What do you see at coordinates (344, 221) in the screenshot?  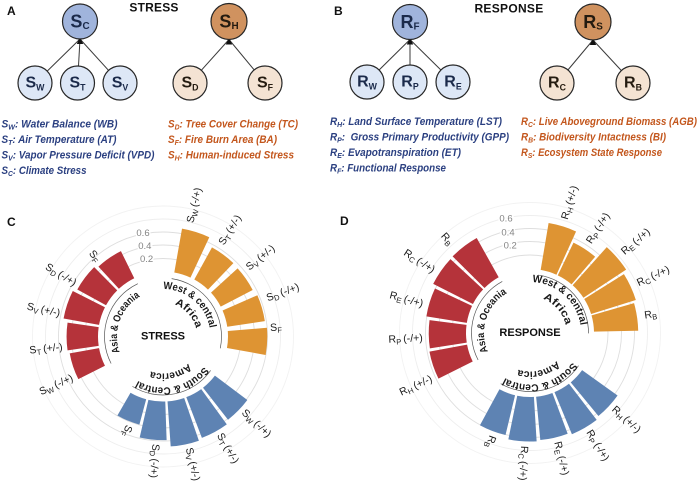 I see `svg-text: D` at bounding box center [344, 221].